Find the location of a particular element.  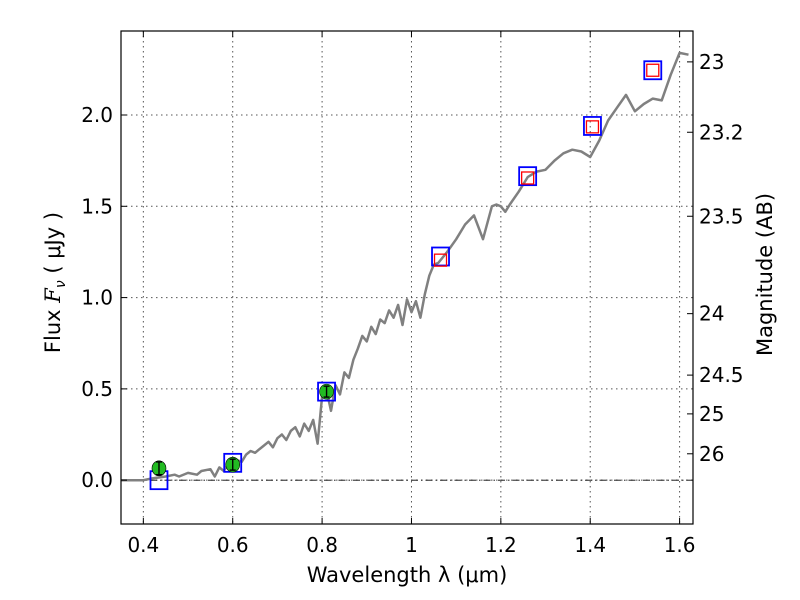

y-tick-label: 0.0 is located at coordinates (97, 480).